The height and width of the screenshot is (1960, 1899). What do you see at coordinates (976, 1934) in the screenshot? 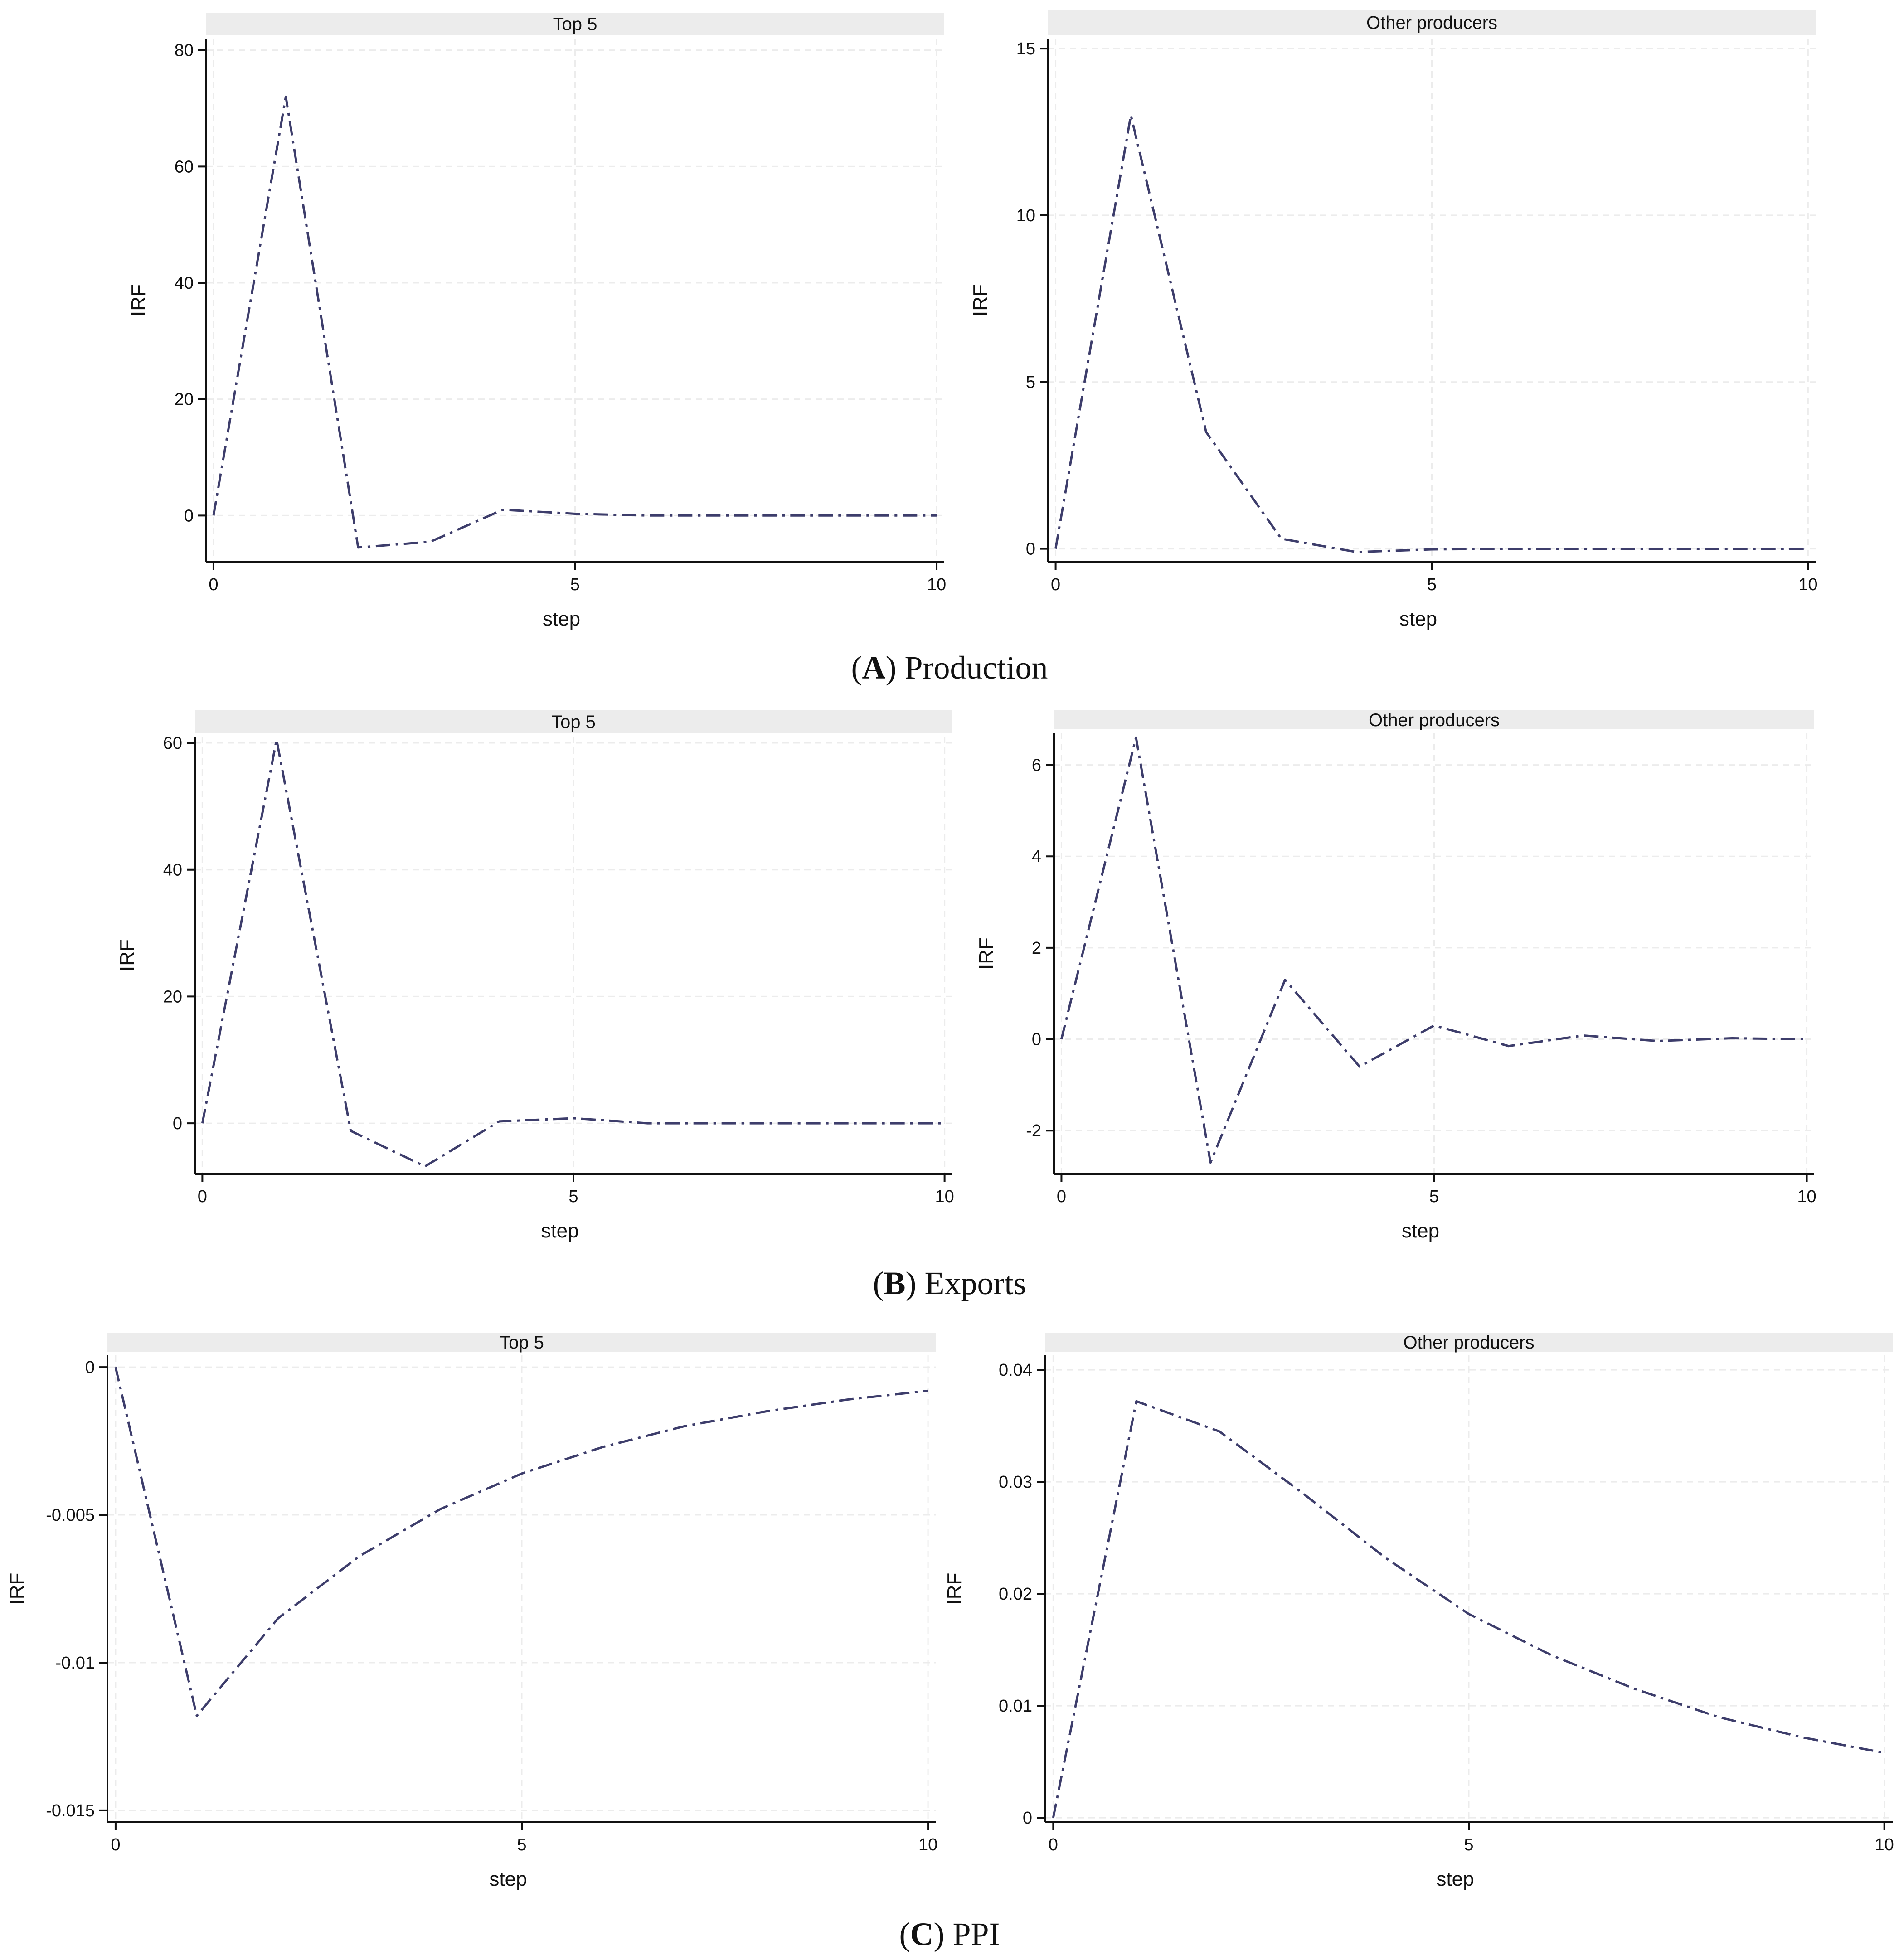
I see `caption-label-ppi: PPI` at bounding box center [976, 1934].